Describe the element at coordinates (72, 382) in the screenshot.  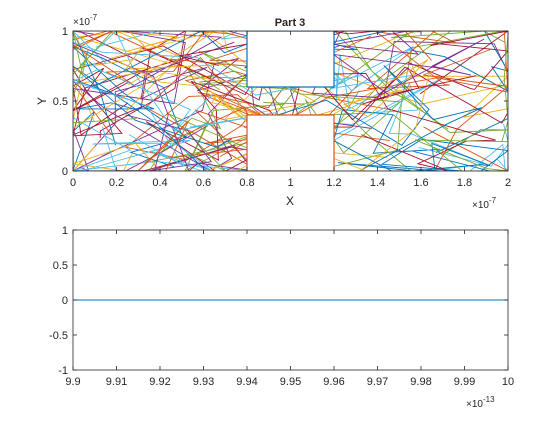
I see `bottom-x-tick-label: 9.9` at that location.